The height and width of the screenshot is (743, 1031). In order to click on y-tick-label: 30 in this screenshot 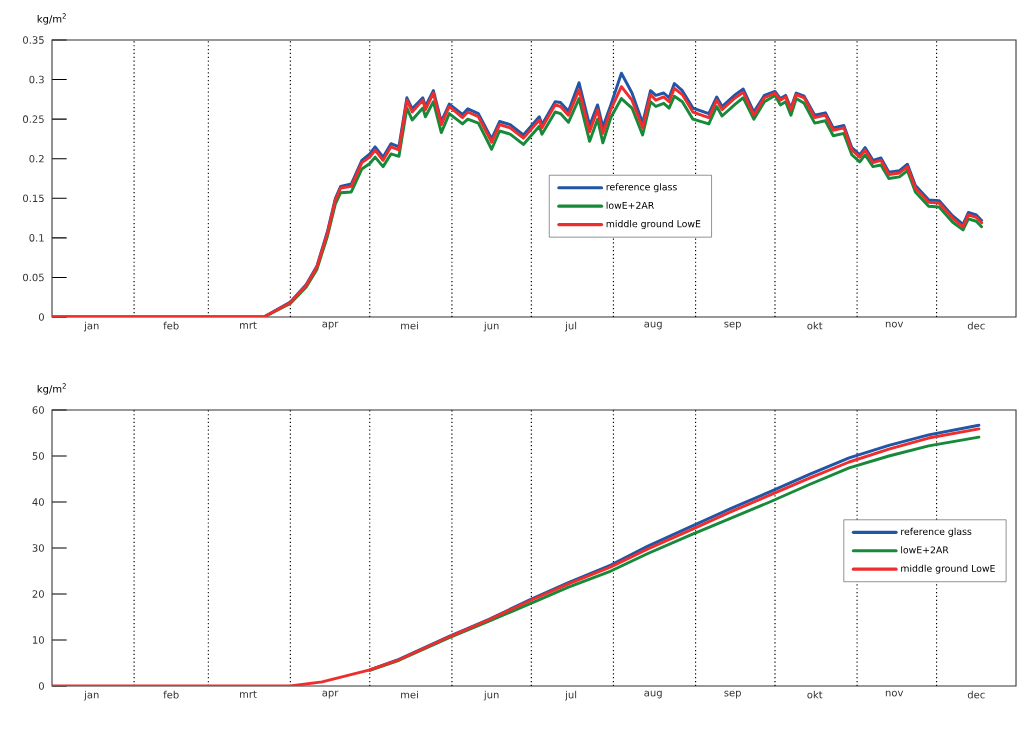, I will do `click(38, 548)`.